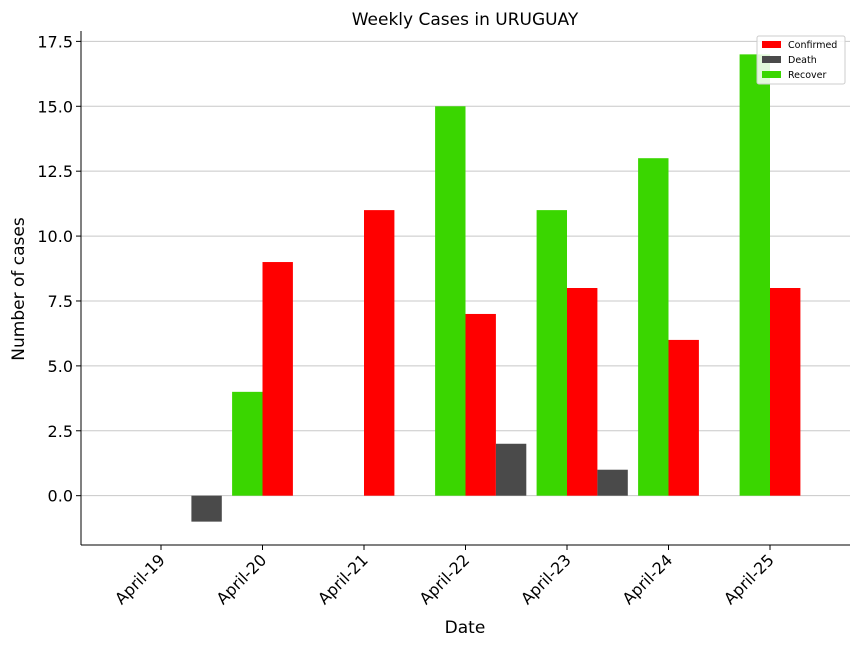 This screenshot has height=653, width=864. I want to click on y-tick-label: 5.0, so click(60, 366).